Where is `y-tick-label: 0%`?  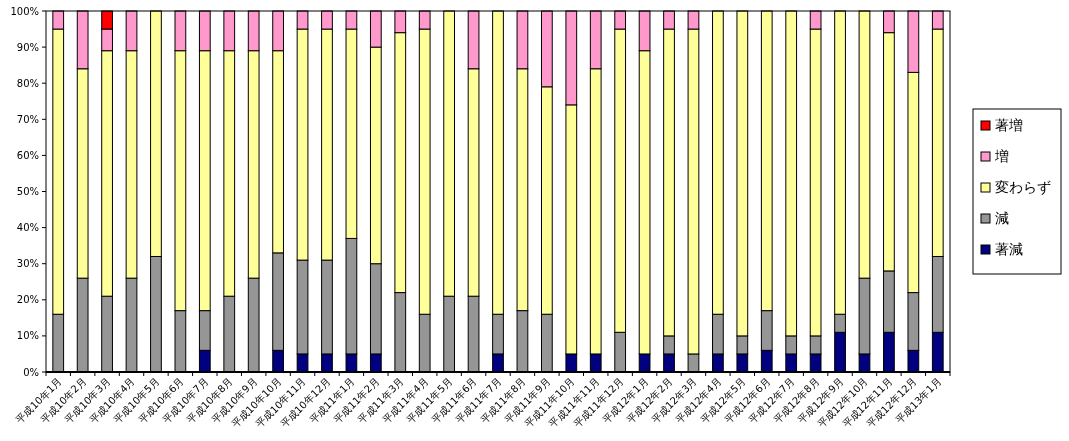 y-tick-label: 0% is located at coordinates (31, 372).